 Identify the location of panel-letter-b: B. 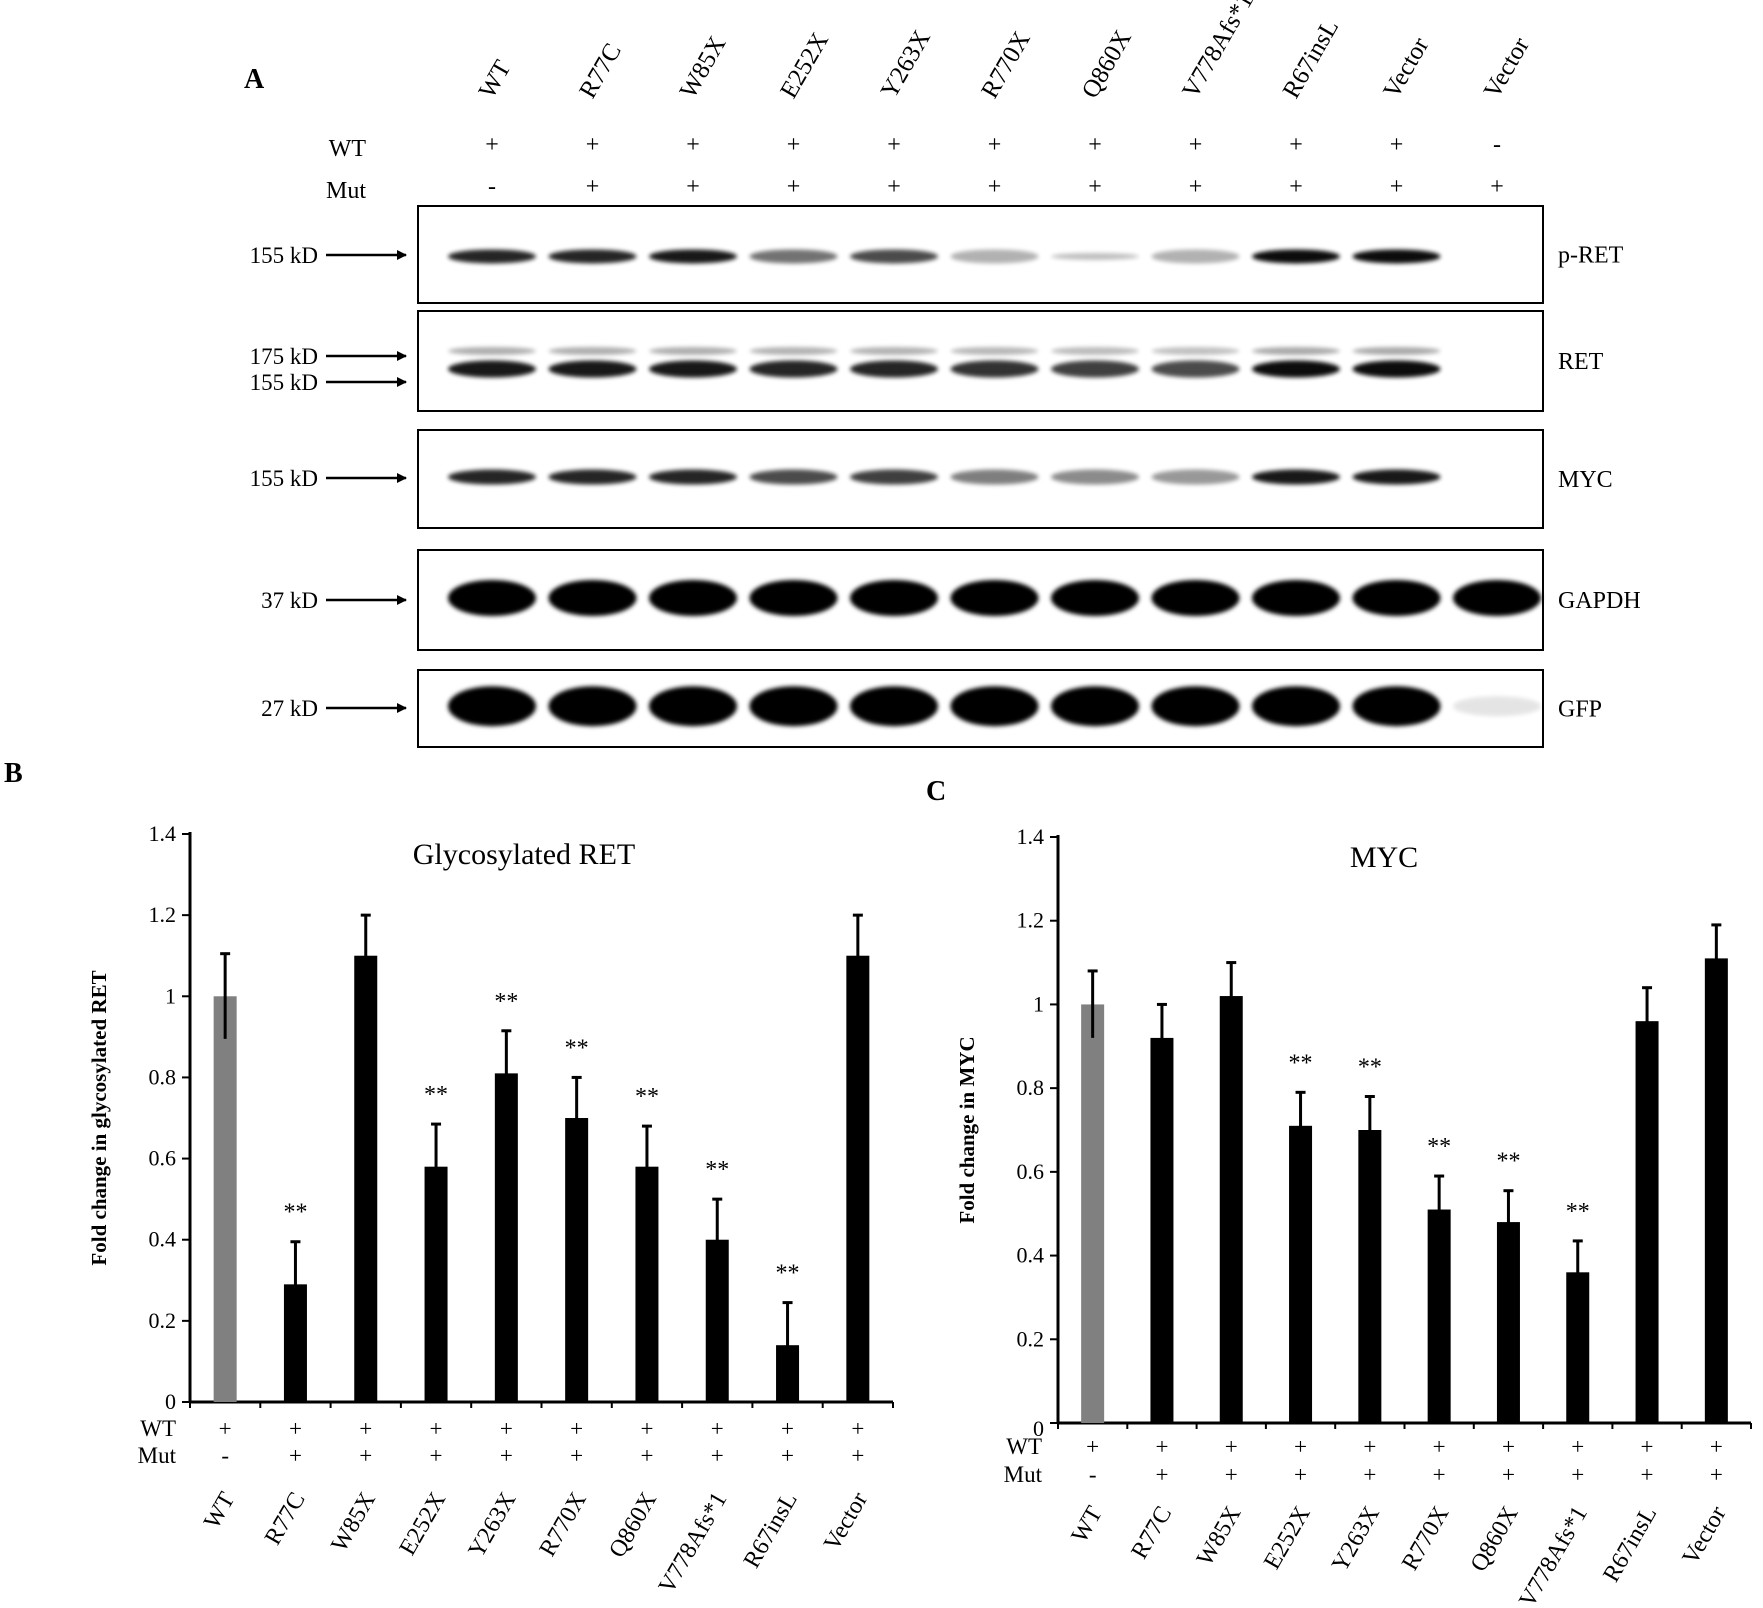
(13, 773).